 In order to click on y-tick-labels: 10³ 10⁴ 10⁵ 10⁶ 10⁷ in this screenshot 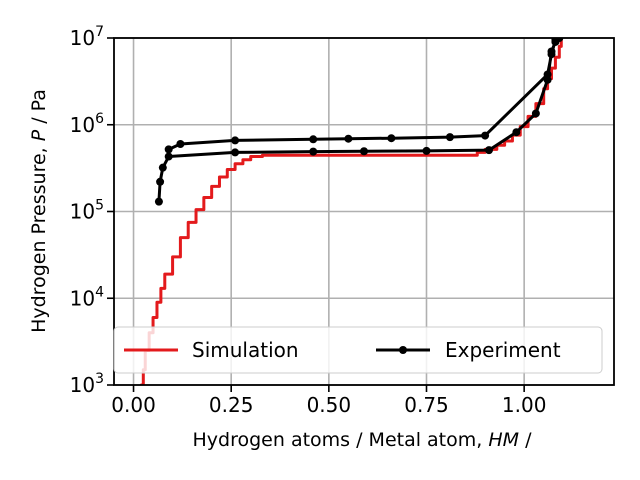, I will do `click(87, 210)`.